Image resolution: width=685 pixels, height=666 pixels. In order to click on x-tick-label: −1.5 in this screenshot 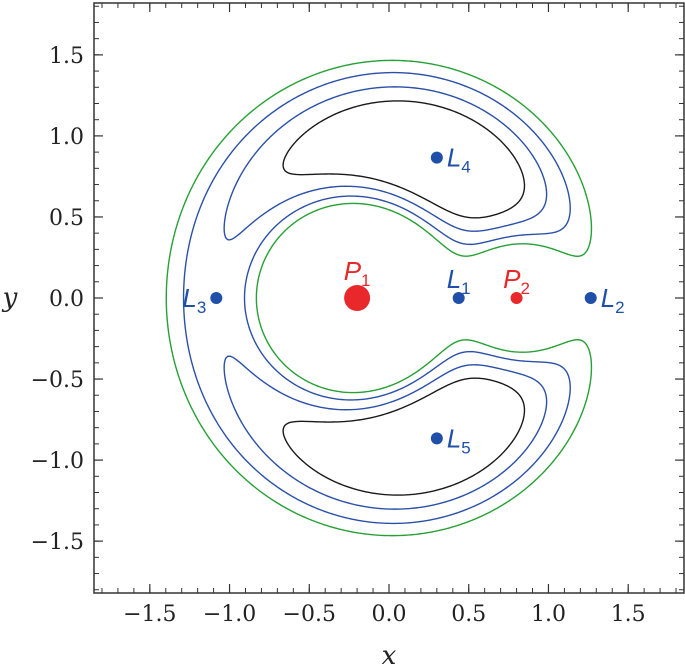, I will do `click(149, 614)`.